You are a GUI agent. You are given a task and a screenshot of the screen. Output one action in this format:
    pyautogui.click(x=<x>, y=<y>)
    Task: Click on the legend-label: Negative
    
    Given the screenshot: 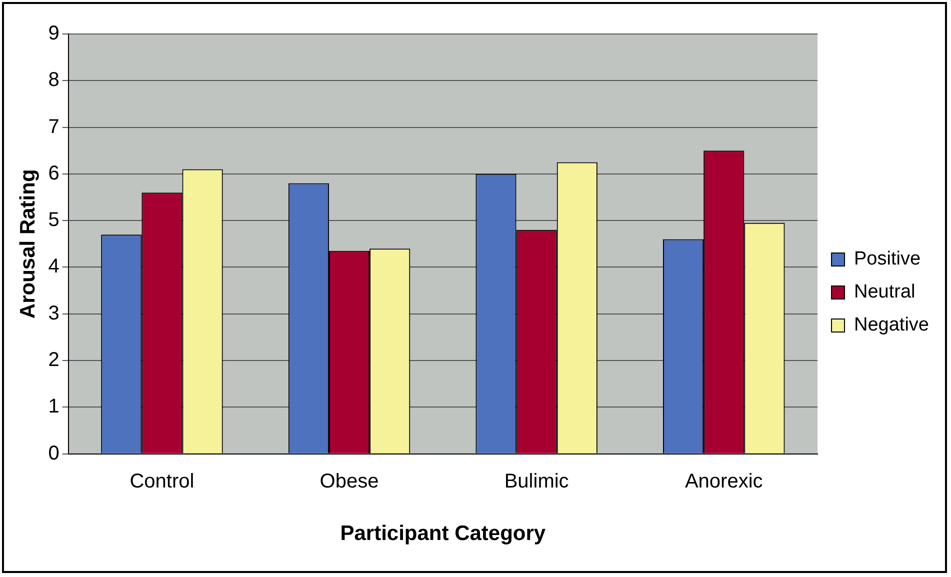 What is the action you would take?
    pyautogui.click(x=892, y=325)
    